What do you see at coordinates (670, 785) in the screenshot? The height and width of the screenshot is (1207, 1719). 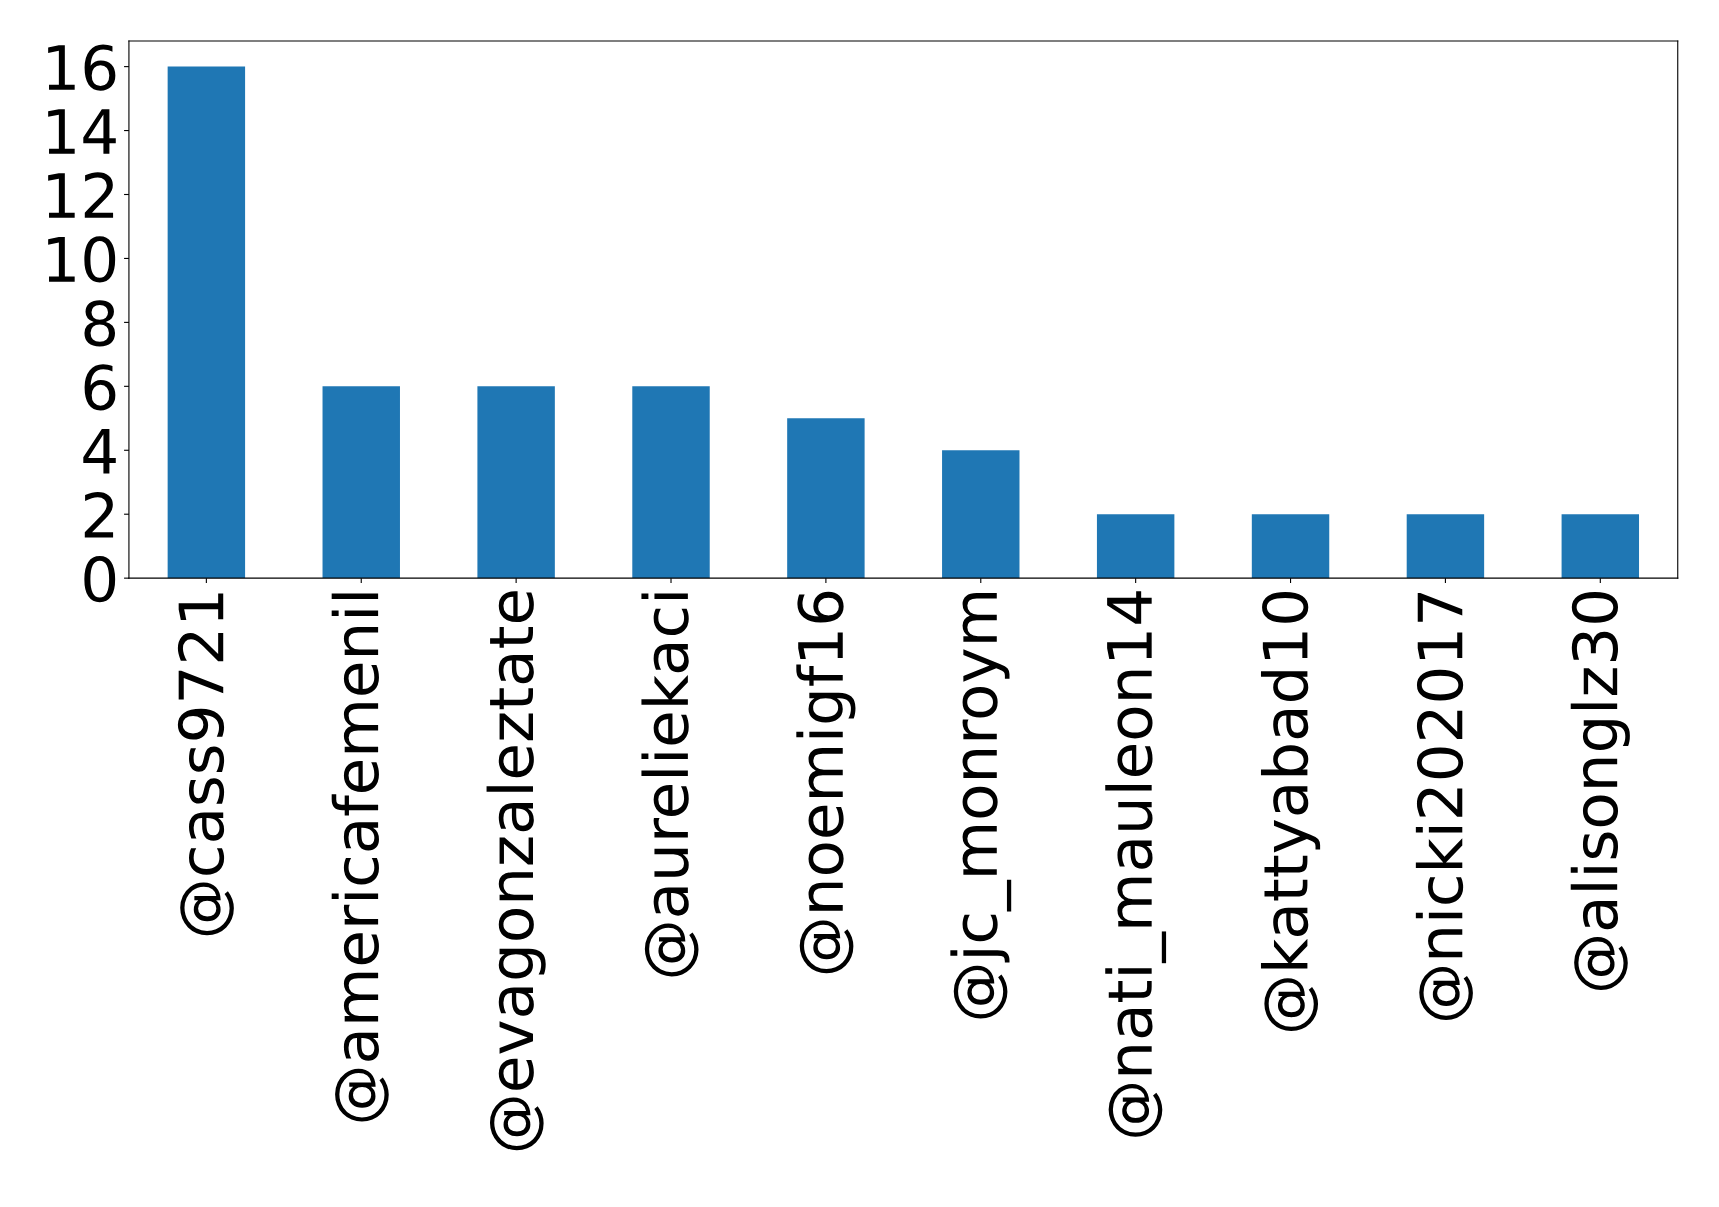 I see `x-tick-label: @aureliekaci` at bounding box center [670, 785].